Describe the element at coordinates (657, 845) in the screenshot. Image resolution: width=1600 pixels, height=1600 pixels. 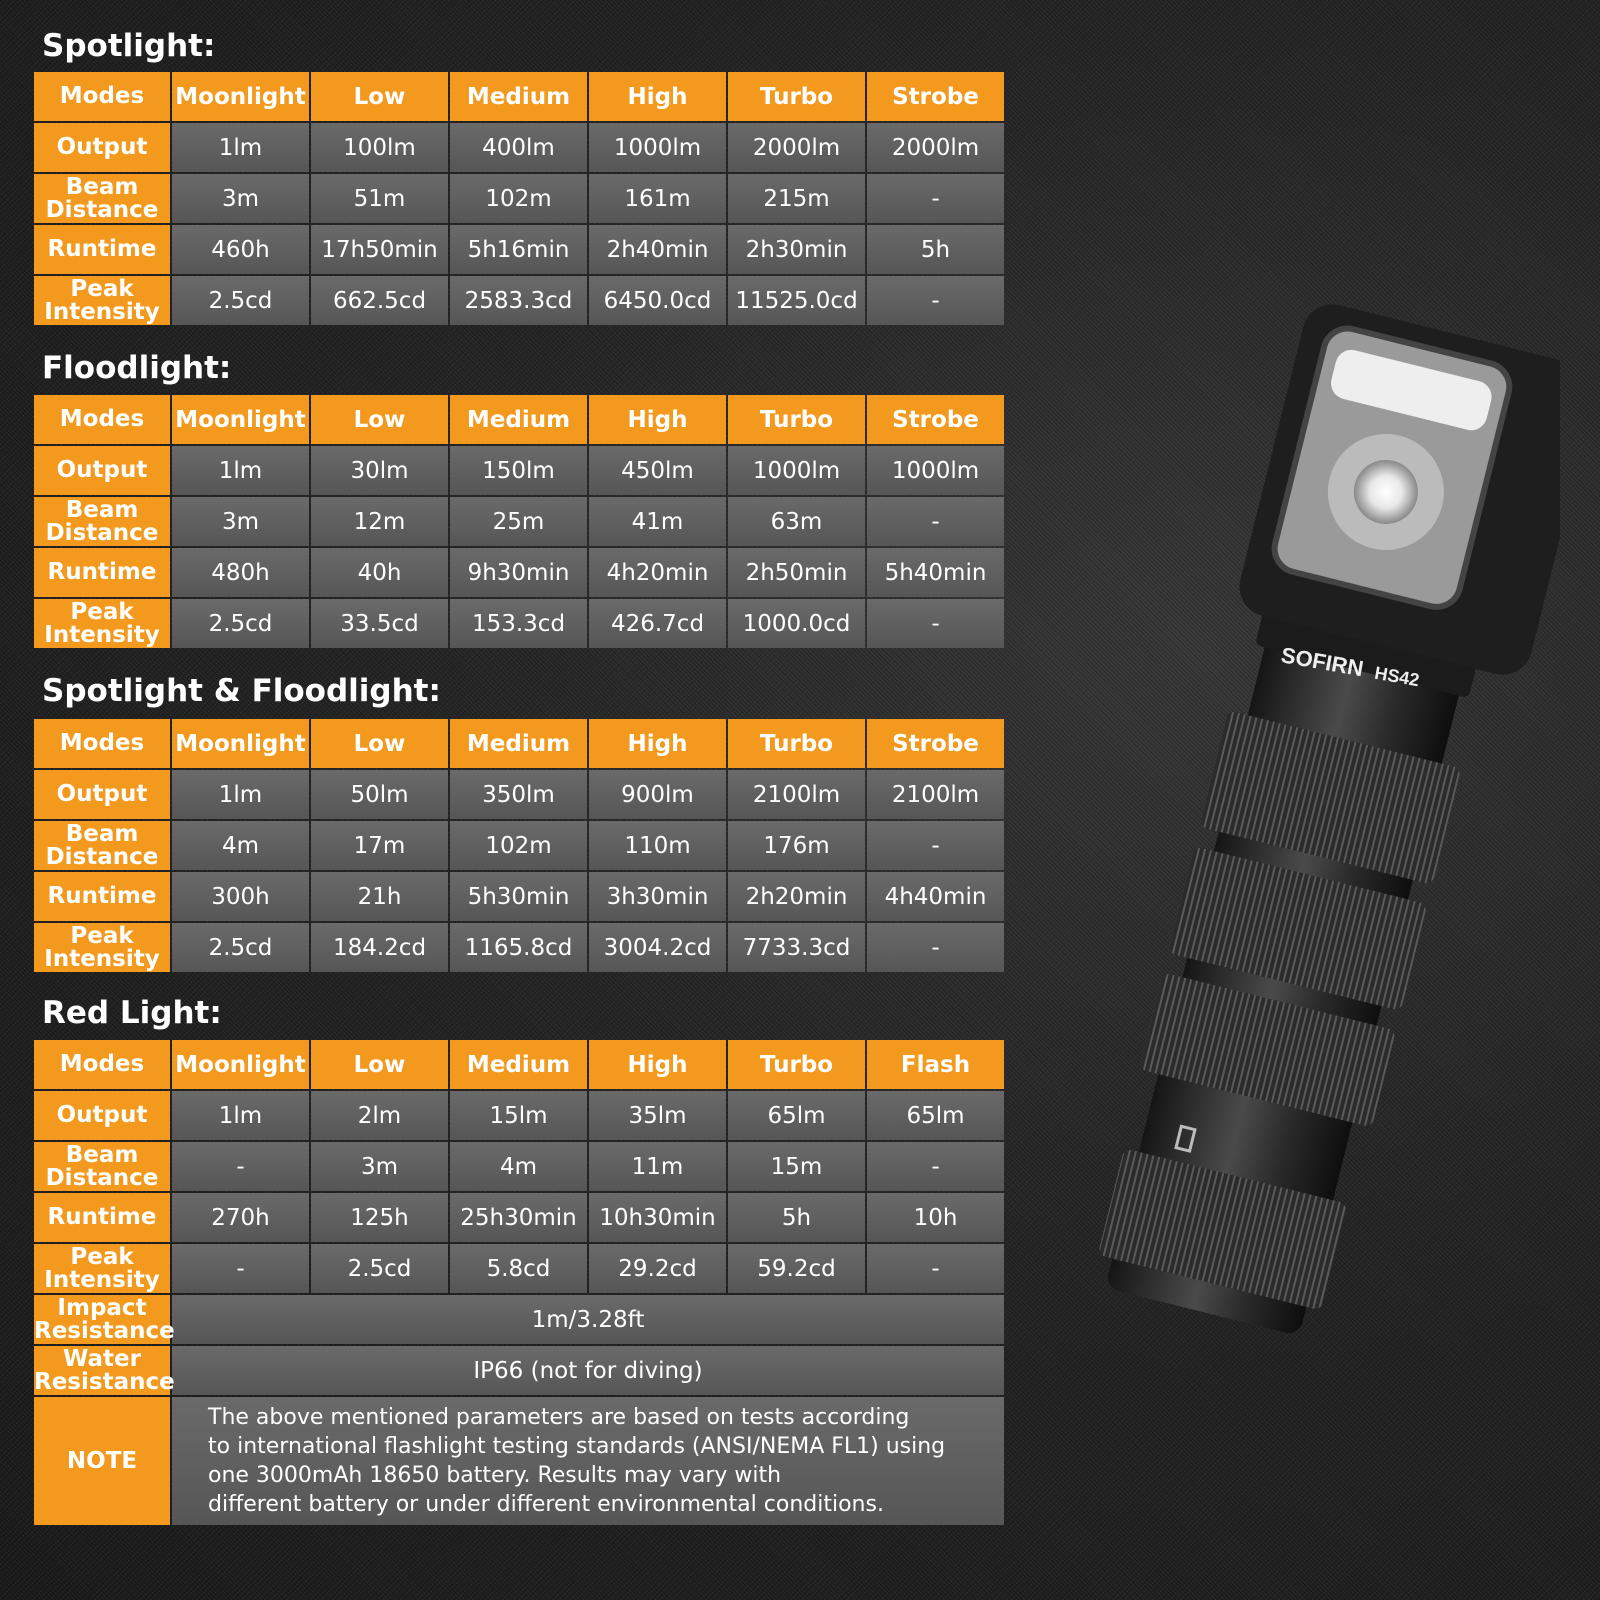
I see `value-cell: 110m` at that location.